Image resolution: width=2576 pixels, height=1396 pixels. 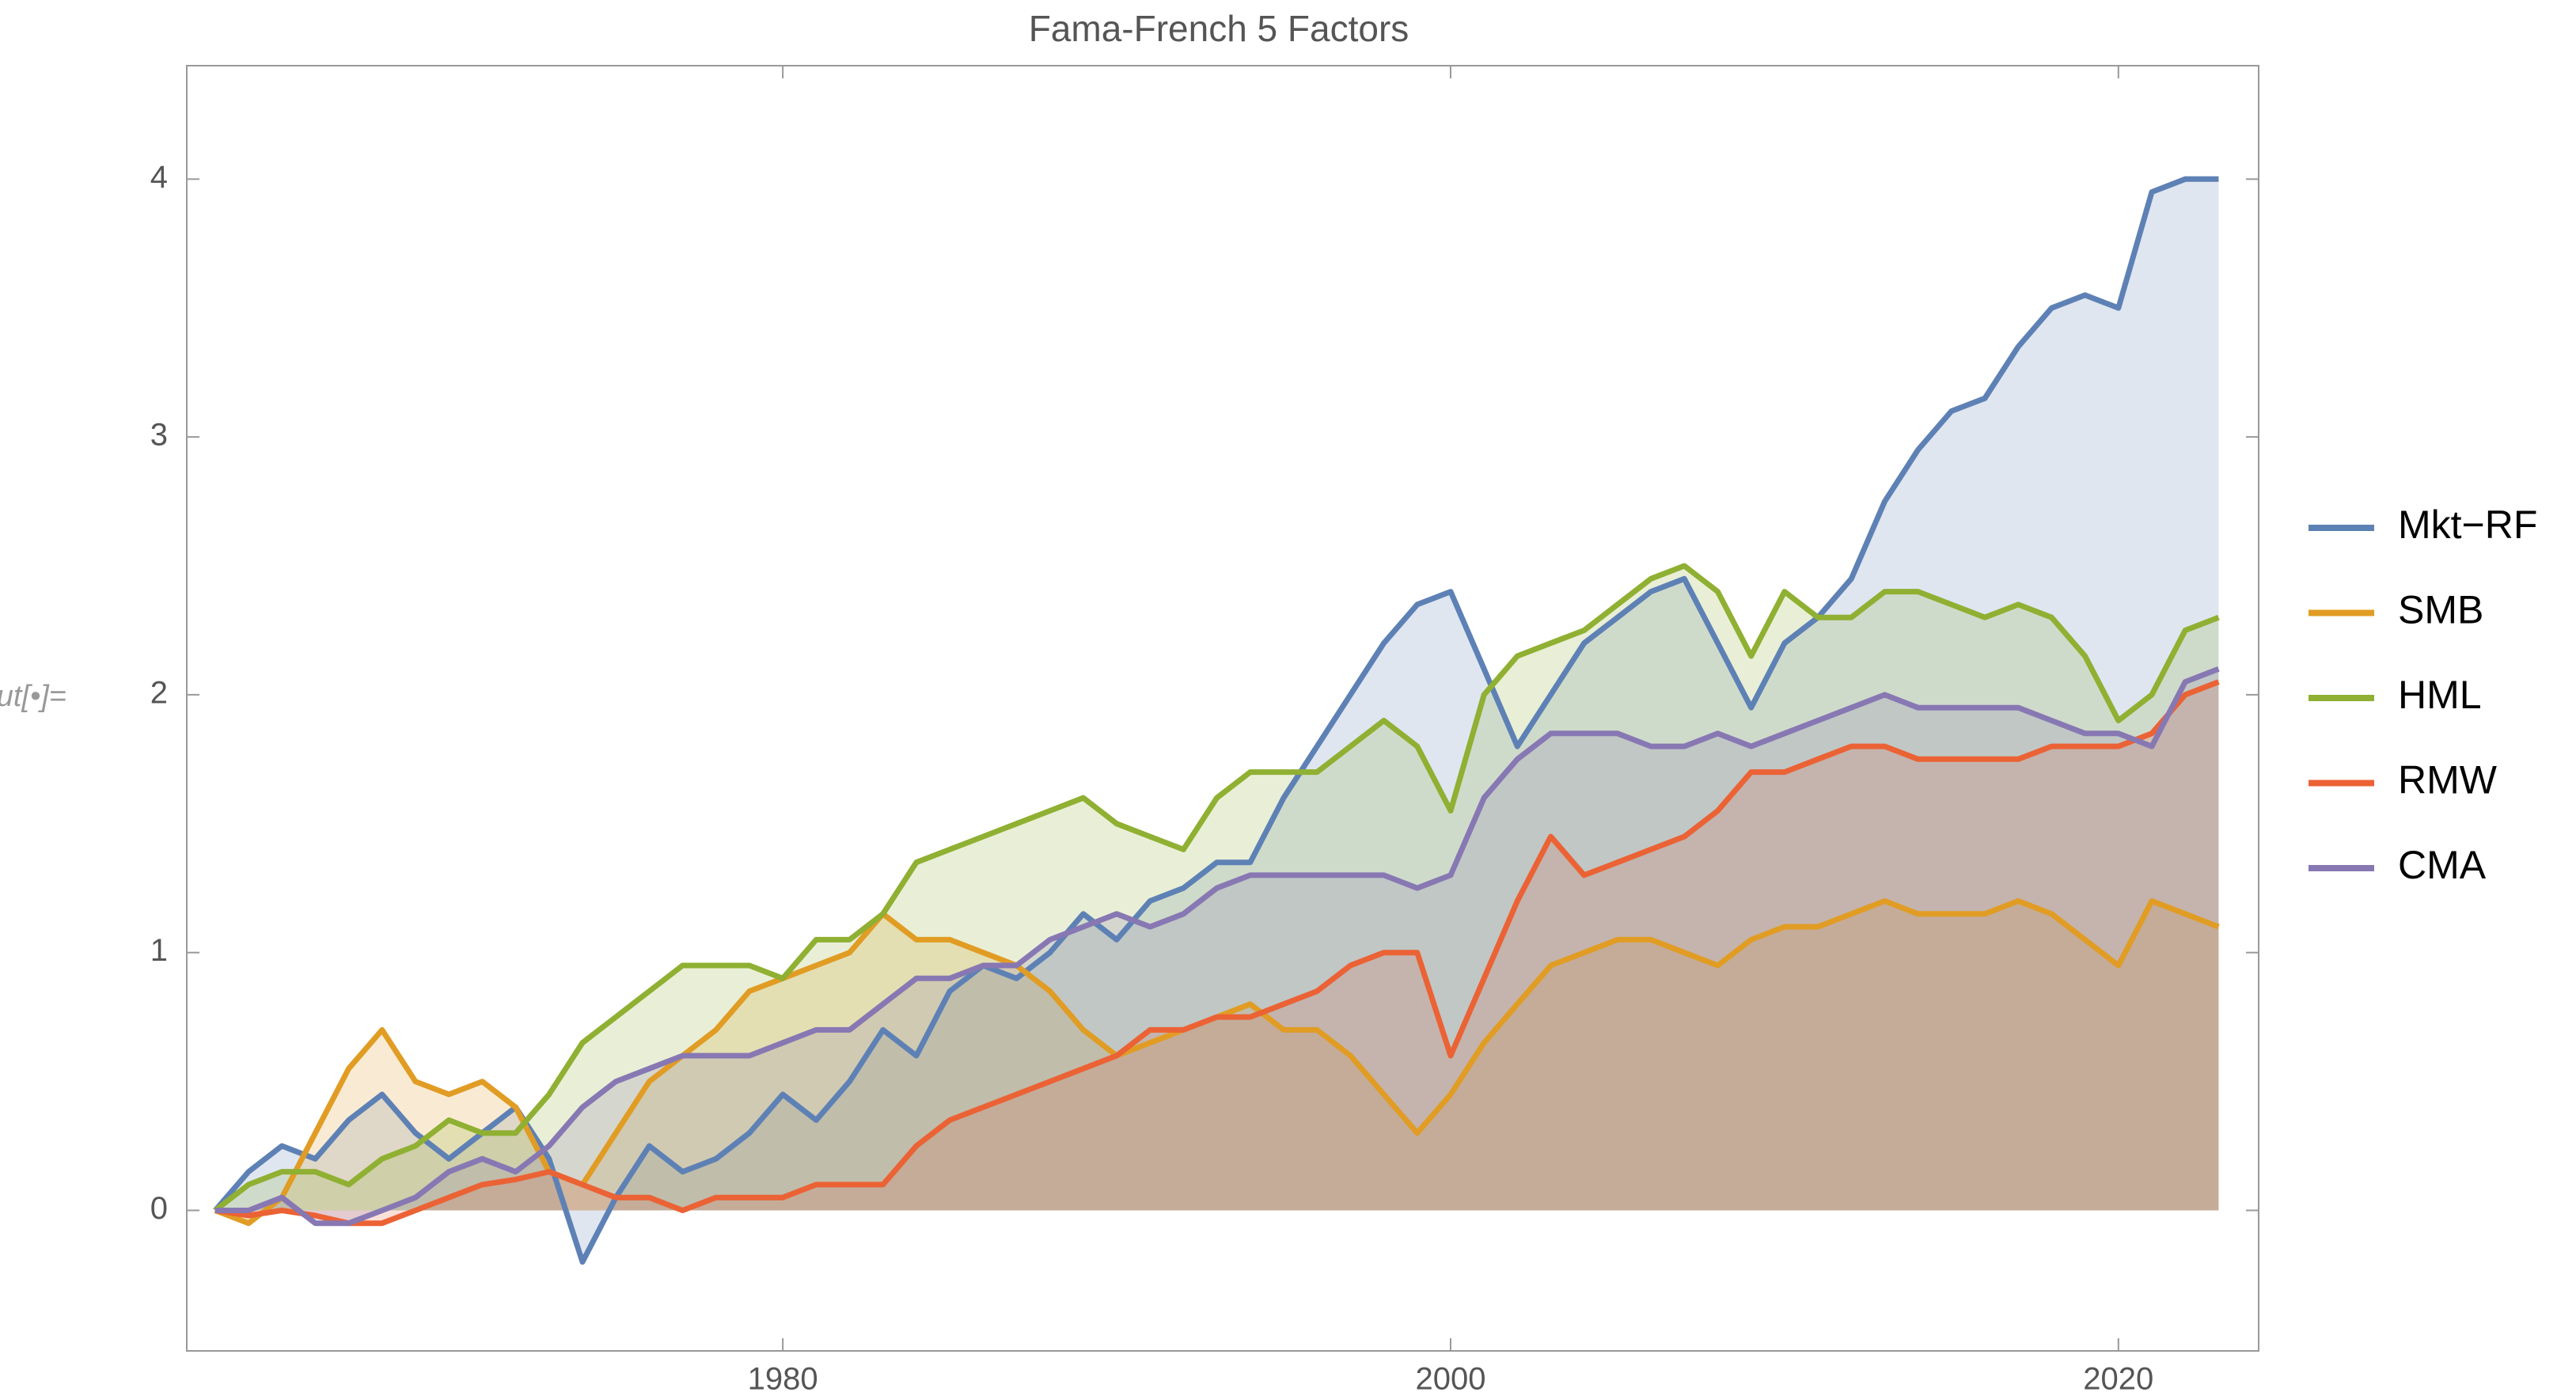 I want to click on y-tick-label: 0, so click(x=159, y=1208).